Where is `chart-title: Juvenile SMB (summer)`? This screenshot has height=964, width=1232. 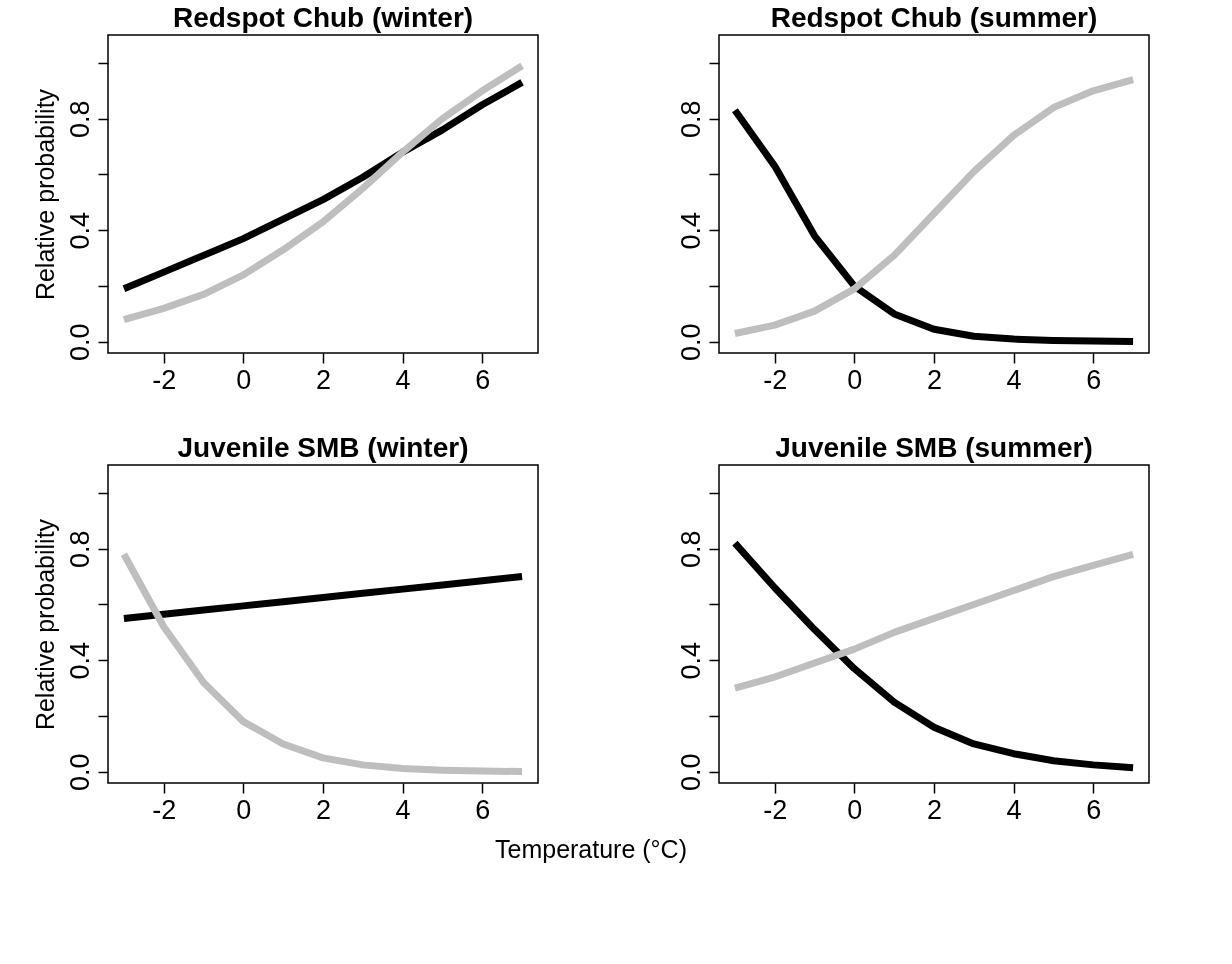 chart-title: Juvenile SMB (summer) is located at coordinates (934, 447).